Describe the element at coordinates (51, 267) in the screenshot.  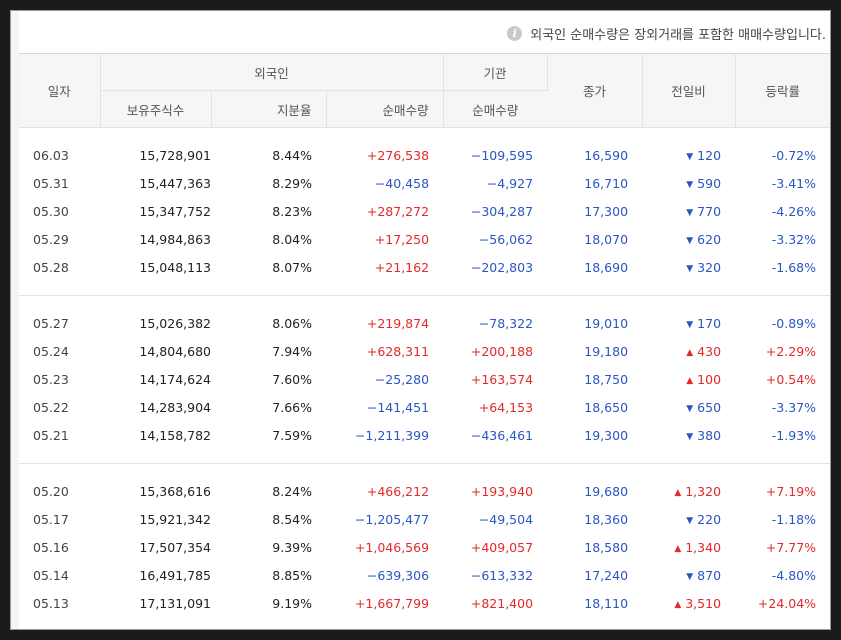
I see `cell-date: 05.28` at that location.